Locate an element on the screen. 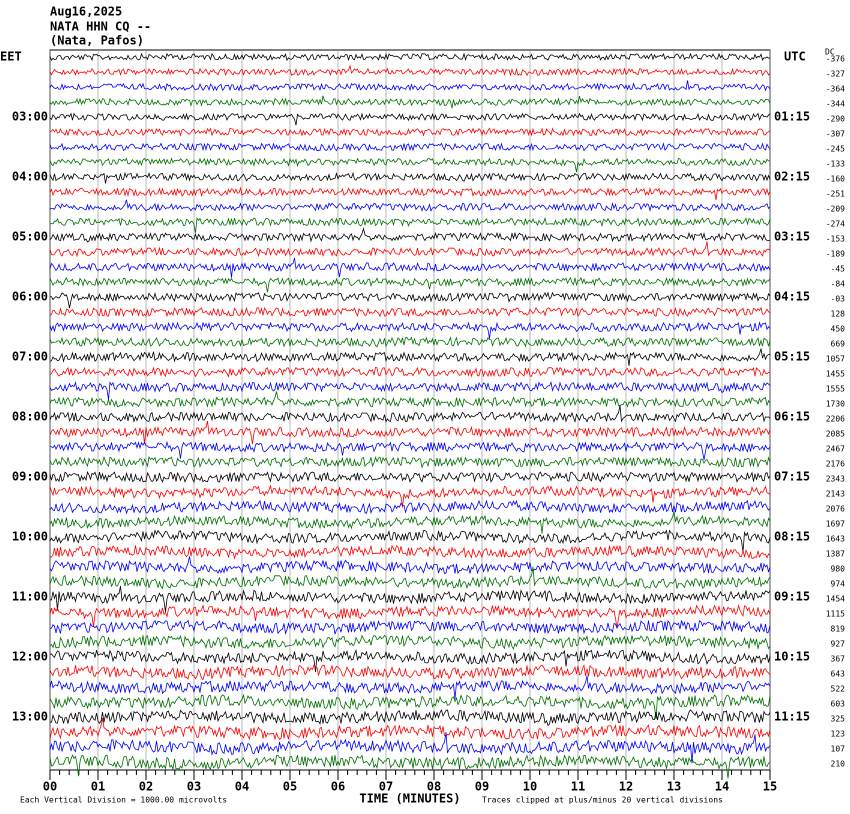 This screenshot has height=814, width=850. dc-offset: -84 is located at coordinates (838, 284).